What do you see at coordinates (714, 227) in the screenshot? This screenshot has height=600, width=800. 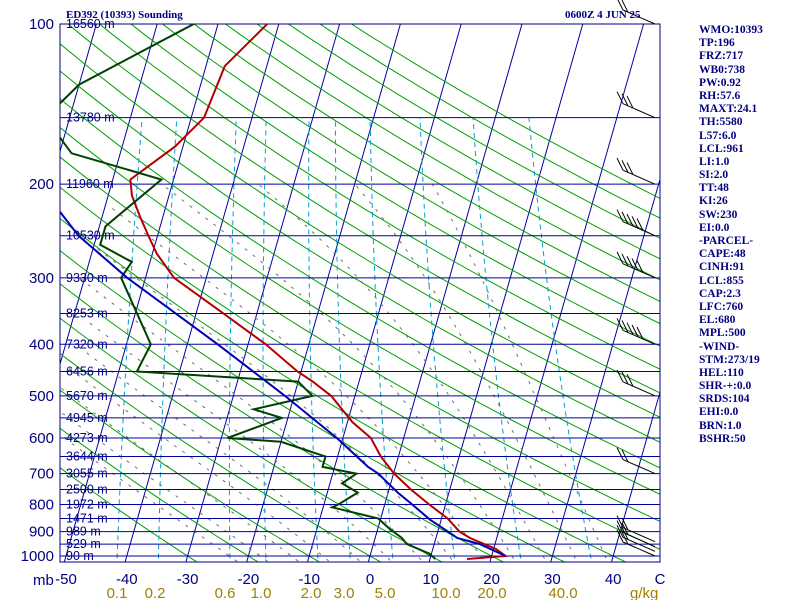 I see `stat-item: EI:0.0` at bounding box center [714, 227].